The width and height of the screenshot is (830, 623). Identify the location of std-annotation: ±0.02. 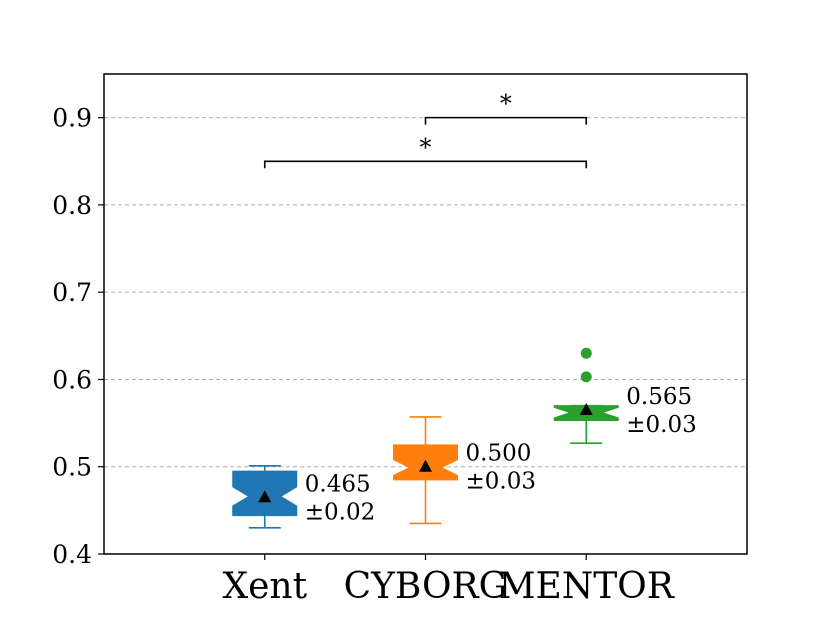
(340, 512).